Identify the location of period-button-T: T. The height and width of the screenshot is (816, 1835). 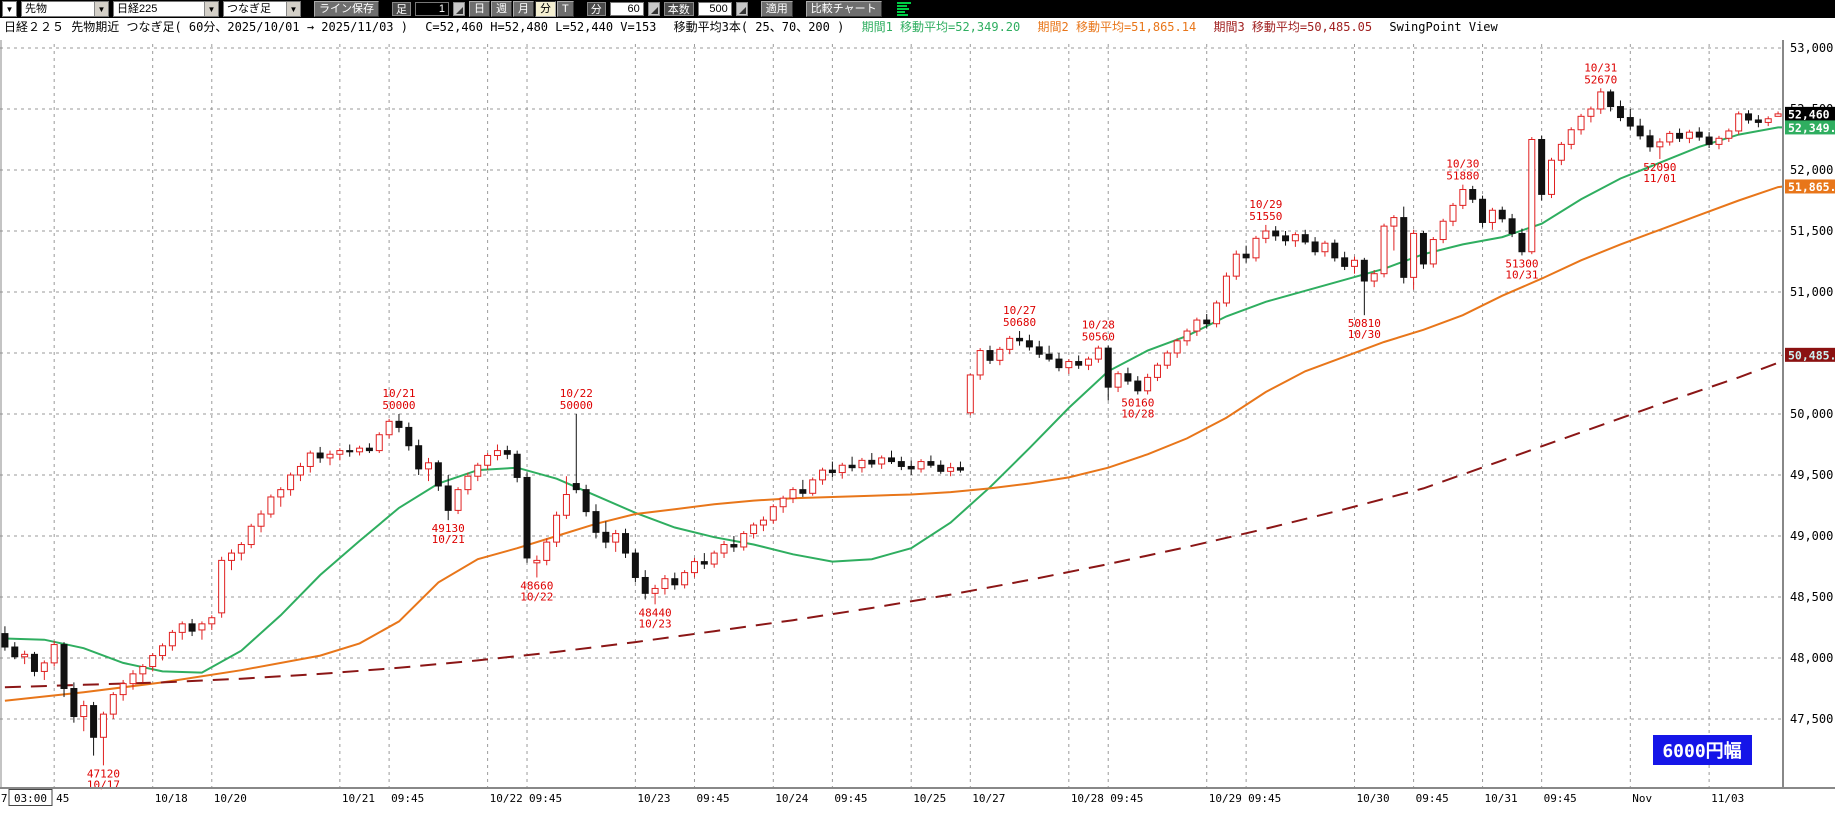
(565, 9).